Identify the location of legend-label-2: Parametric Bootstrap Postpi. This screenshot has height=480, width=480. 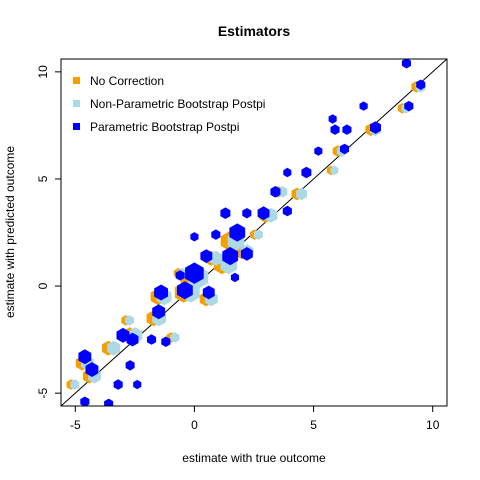
(164, 127).